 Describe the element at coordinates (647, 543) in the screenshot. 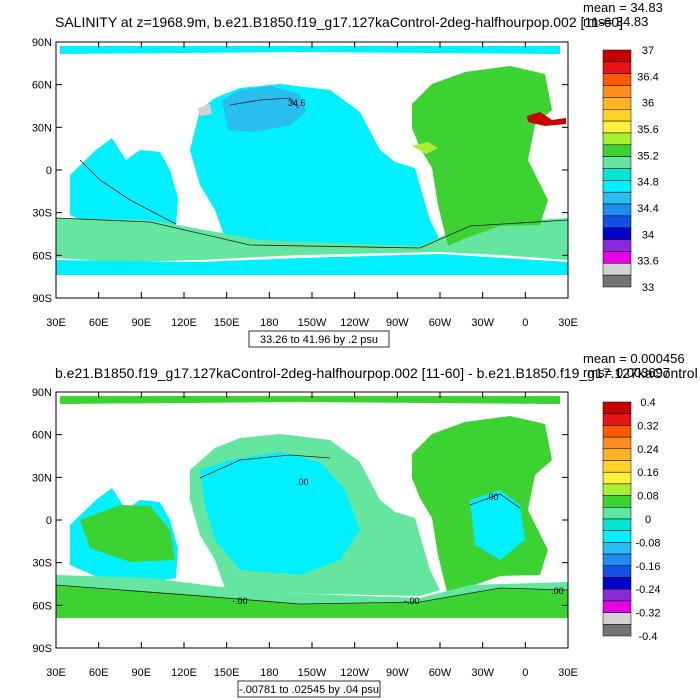

I see `colorbar-label: -0.08` at that location.